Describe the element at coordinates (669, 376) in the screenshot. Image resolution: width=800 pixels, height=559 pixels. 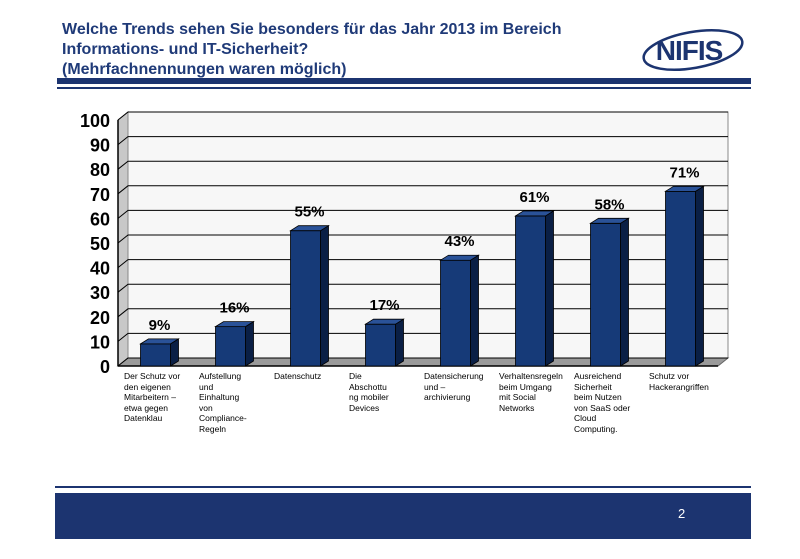
I see `category-label-line: Schutz vor` at that location.